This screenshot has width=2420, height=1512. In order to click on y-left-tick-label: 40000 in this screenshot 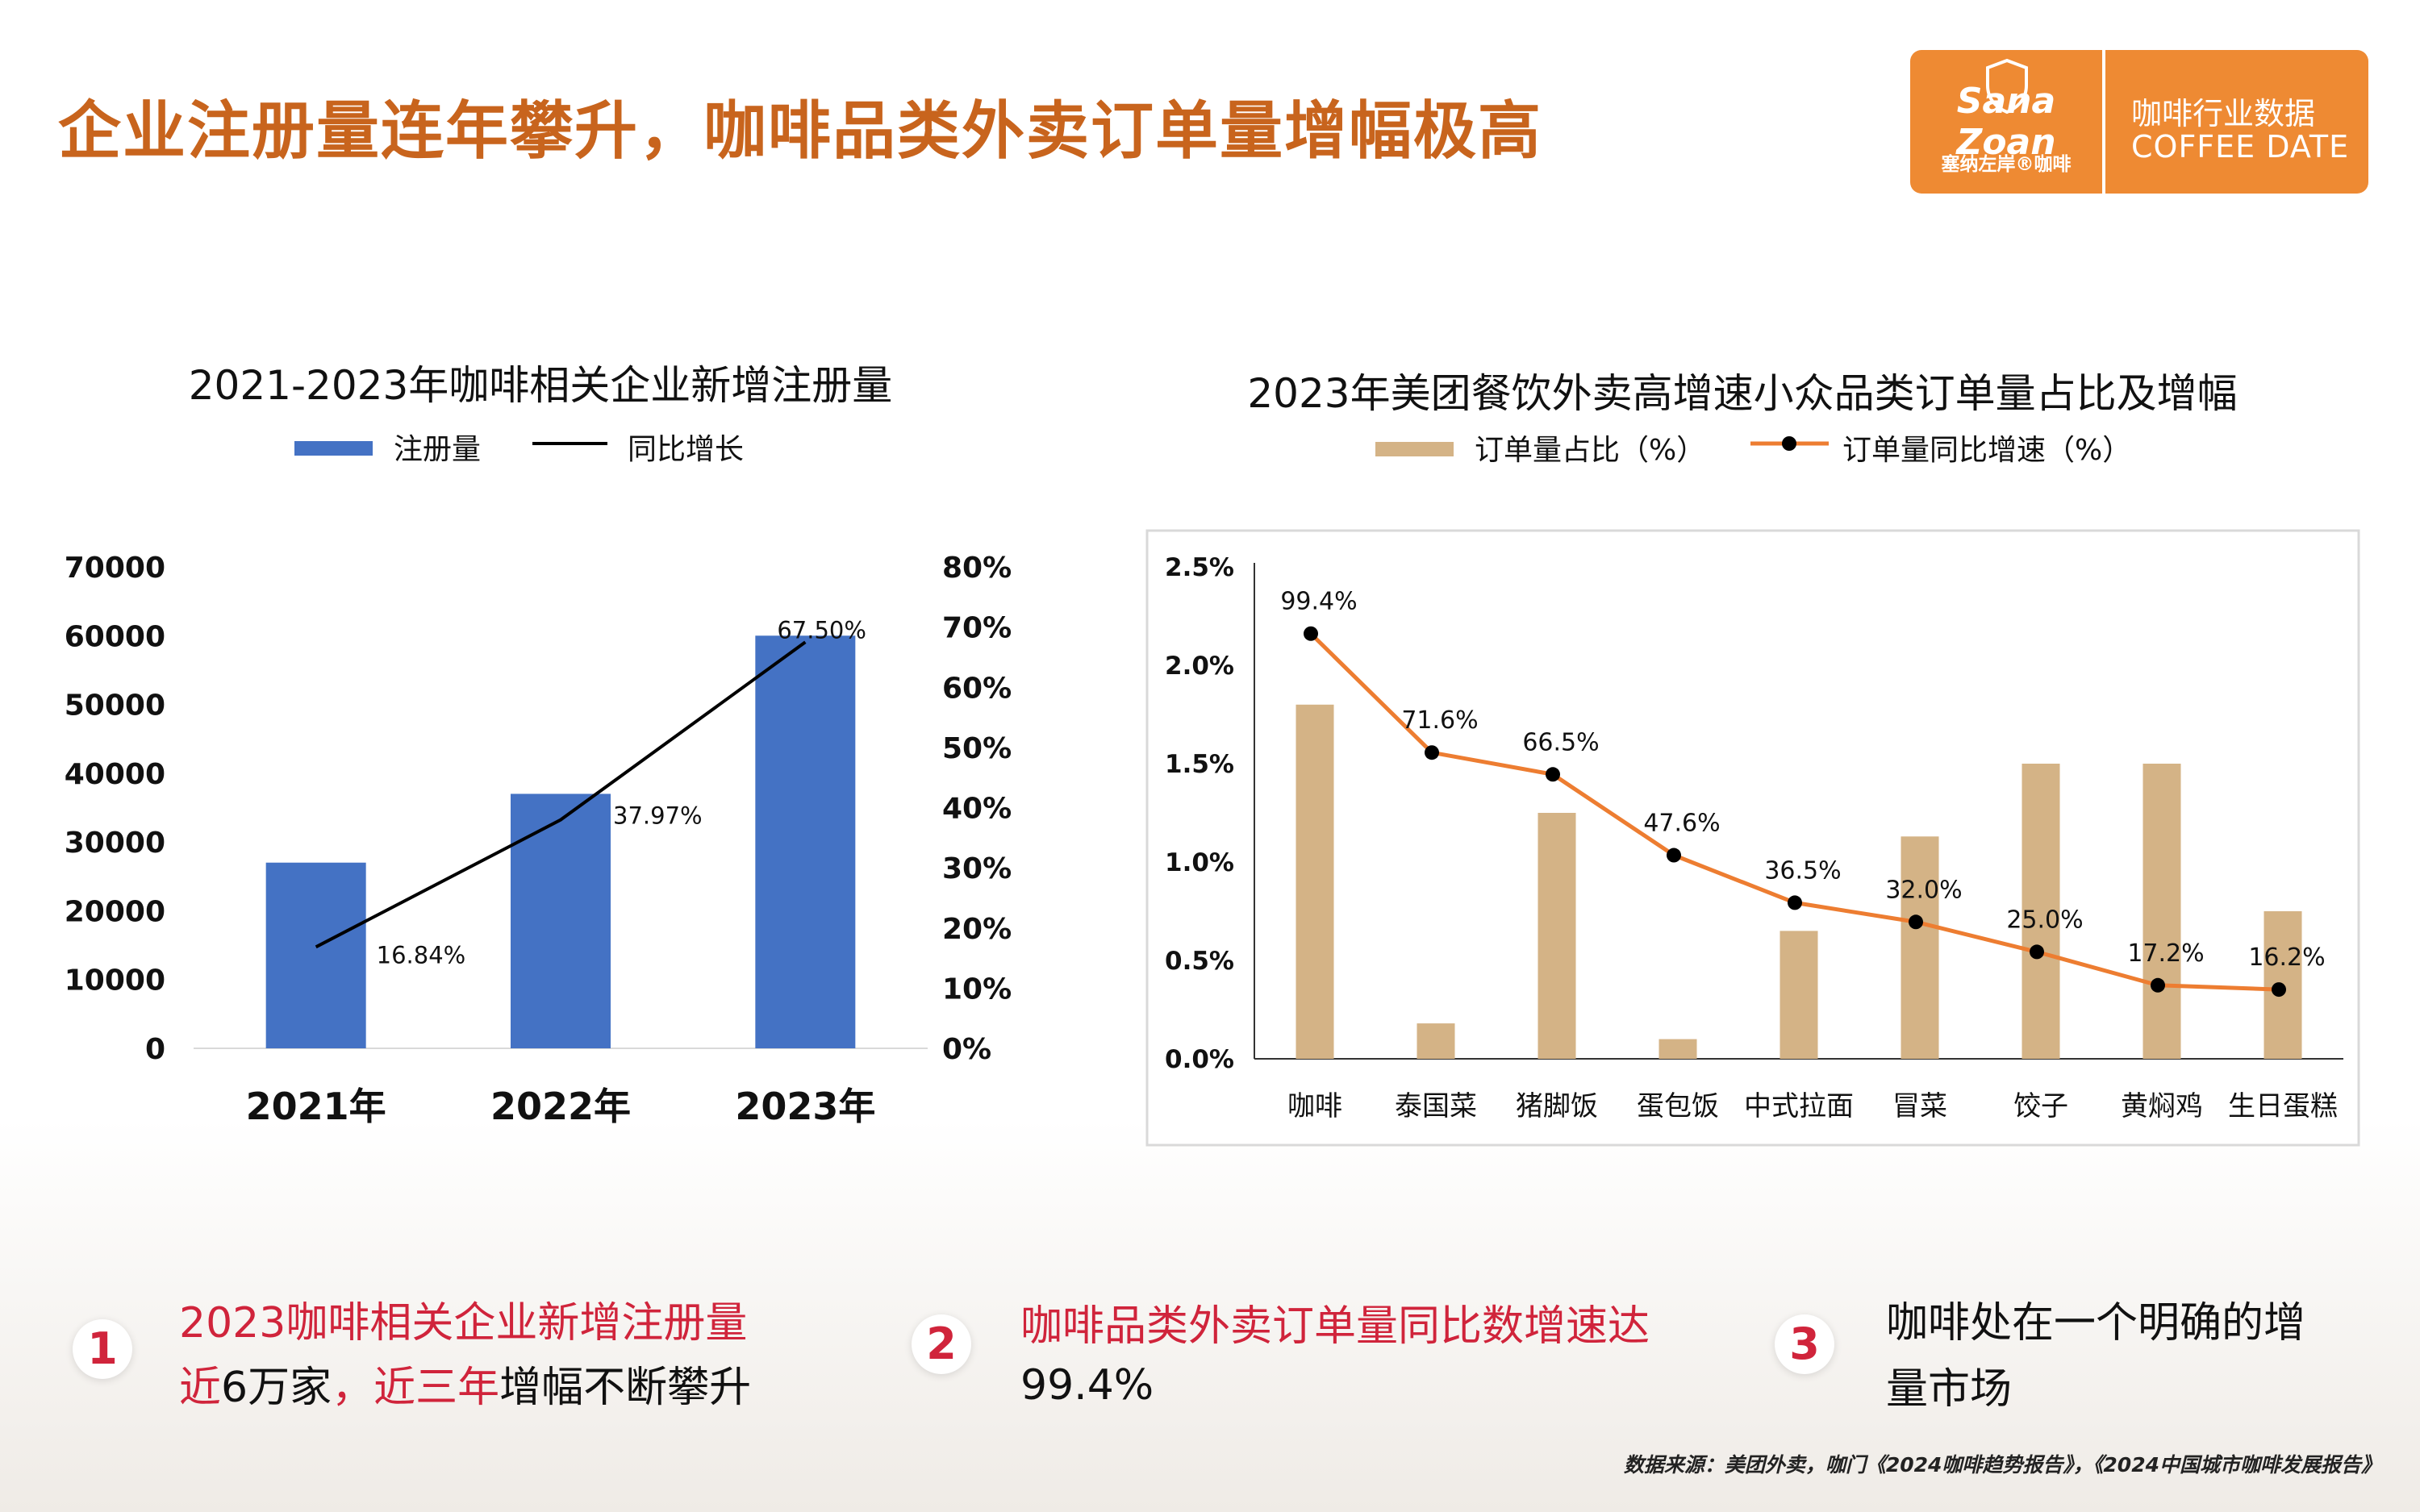, I will do `click(115, 774)`.